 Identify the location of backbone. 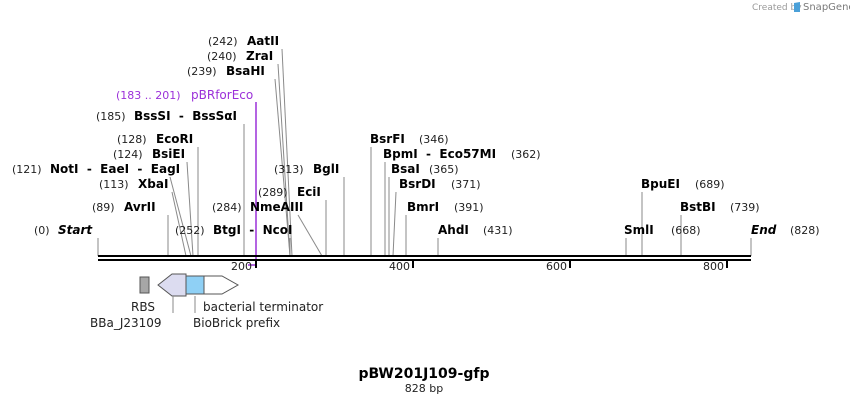
(424, 258).